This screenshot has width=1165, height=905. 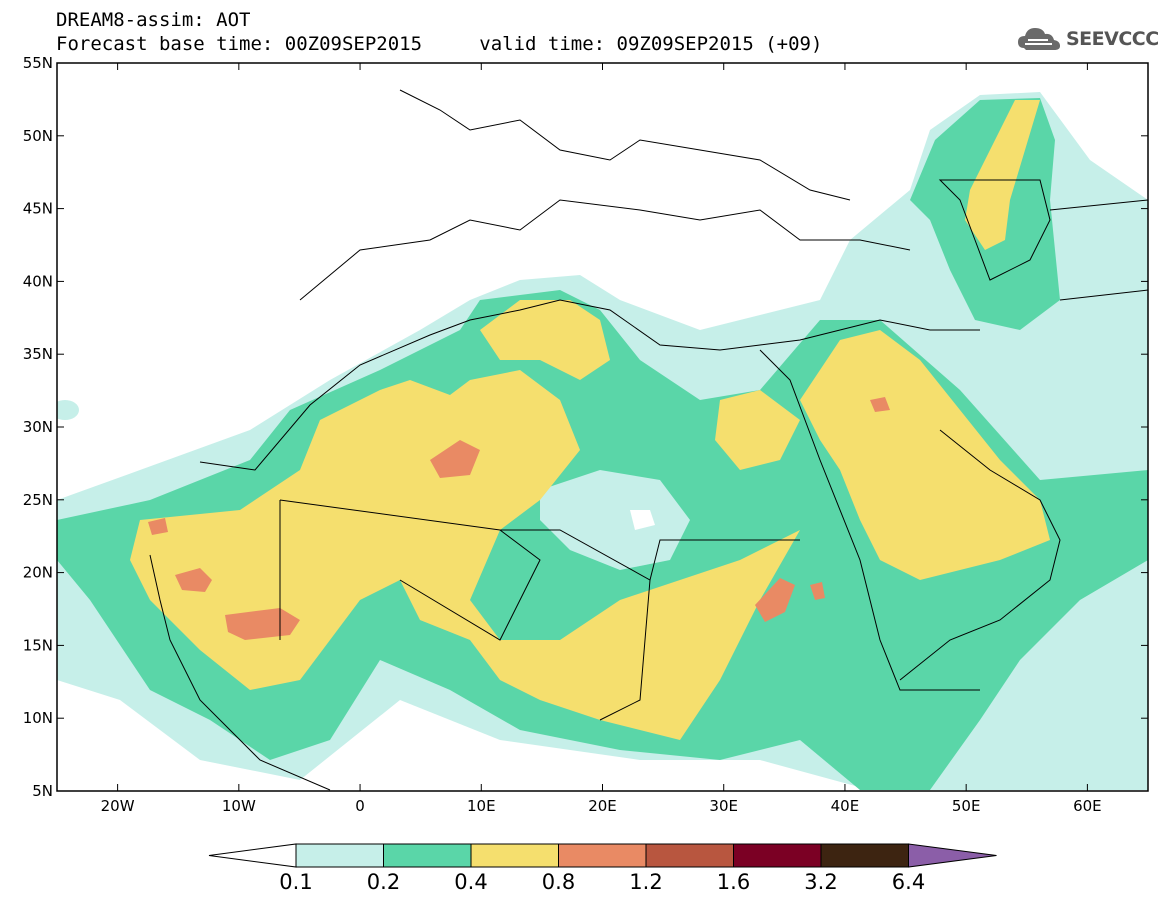 What do you see at coordinates (602, 806) in the screenshot?
I see `lon-label: 20E` at bounding box center [602, 806].